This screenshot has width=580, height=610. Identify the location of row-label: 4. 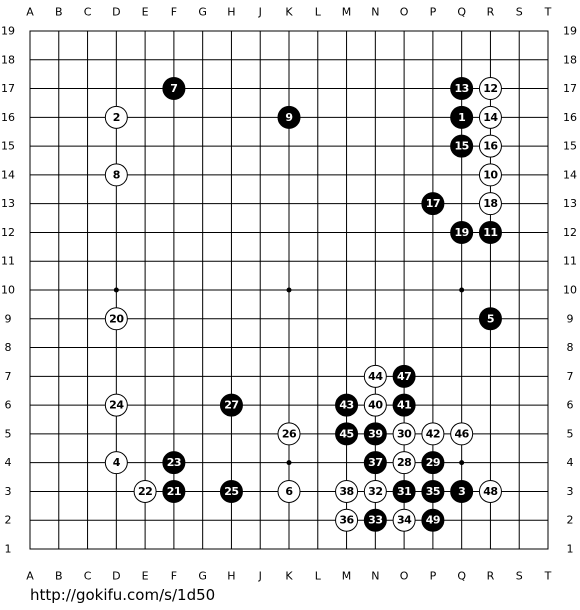
(8, 462).